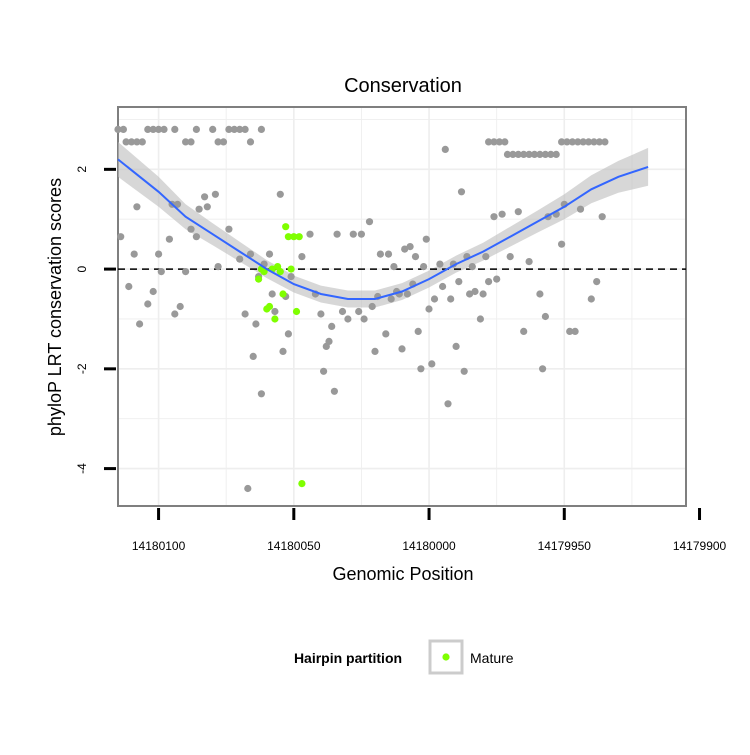 Image resolution: width=750 pixels, height=755 pixels. Describe the element at coordinates (492, 658) in the screenshot. I see `legend-entry-label: Mature` at that location.